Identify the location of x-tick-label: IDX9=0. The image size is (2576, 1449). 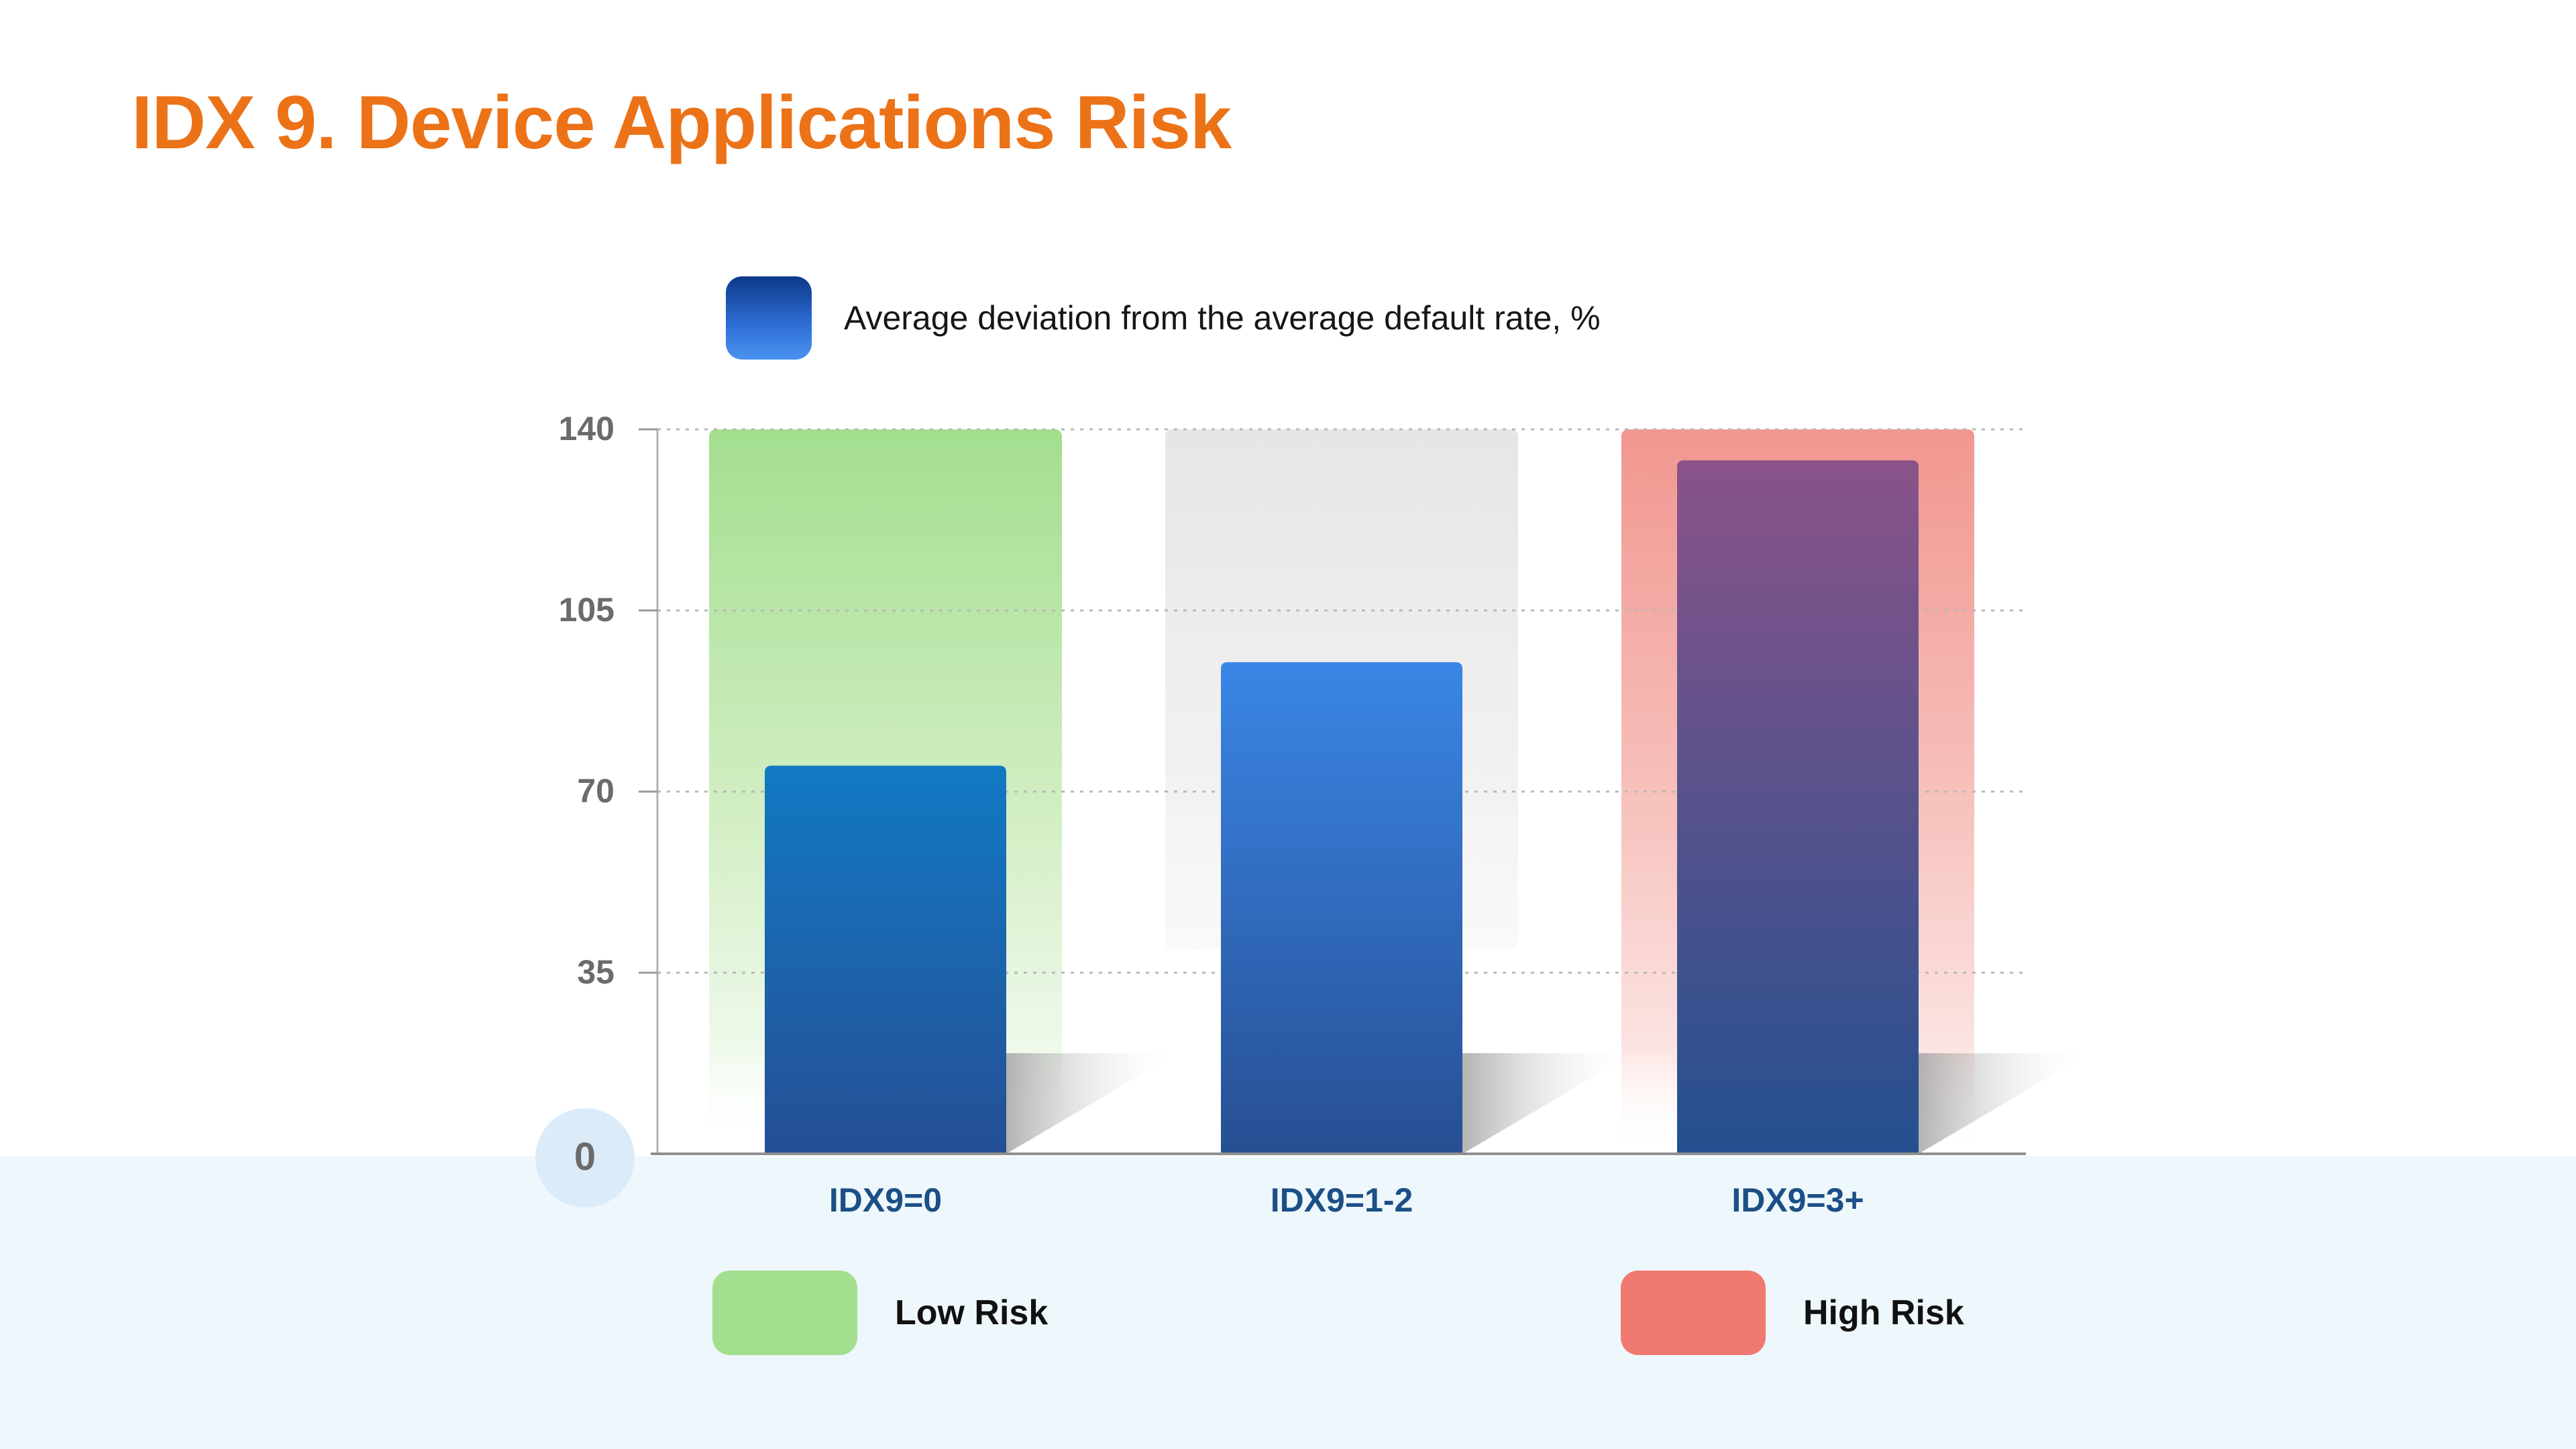
(885, 1200).